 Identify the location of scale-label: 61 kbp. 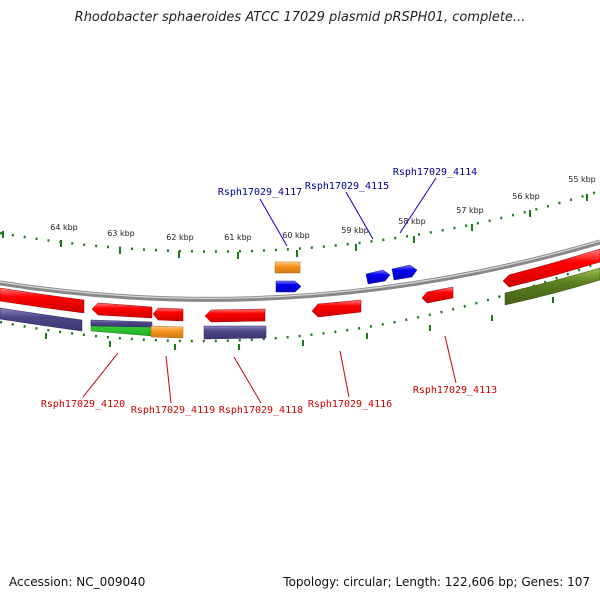
(238, 237).